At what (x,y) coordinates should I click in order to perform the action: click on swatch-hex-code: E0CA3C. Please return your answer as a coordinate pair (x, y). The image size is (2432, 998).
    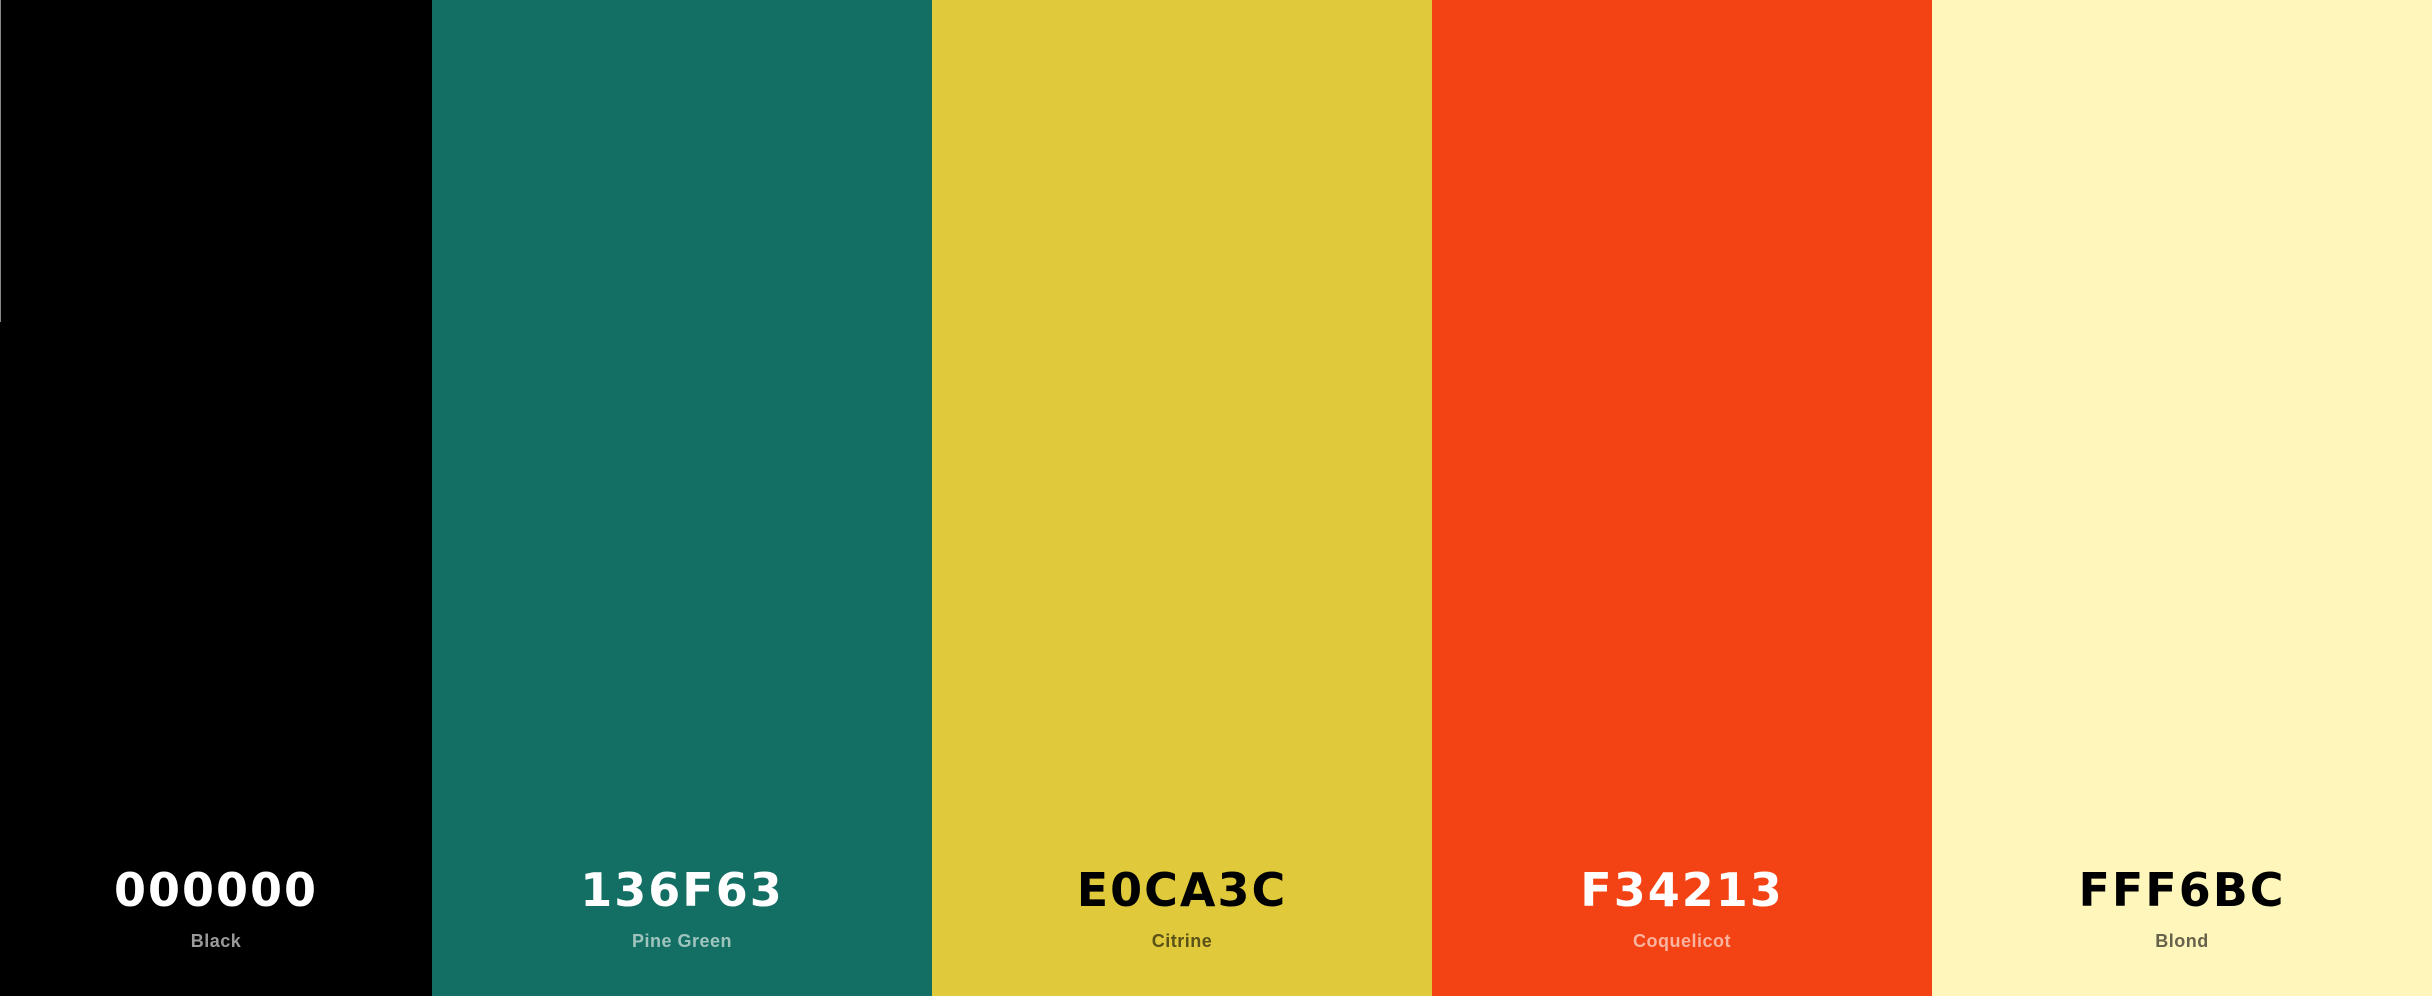
    Looking at the image, I should click on (1182, 890).